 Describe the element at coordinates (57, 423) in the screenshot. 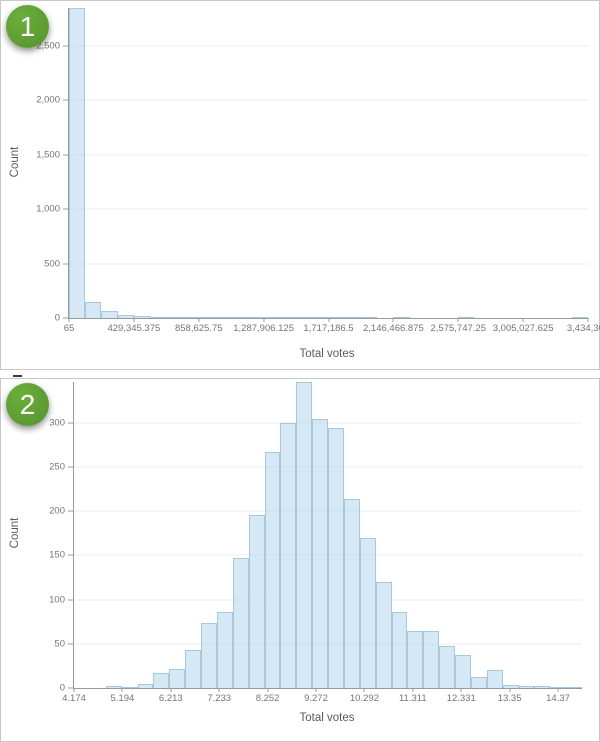

I see `y-tick-label: 300` at that location.